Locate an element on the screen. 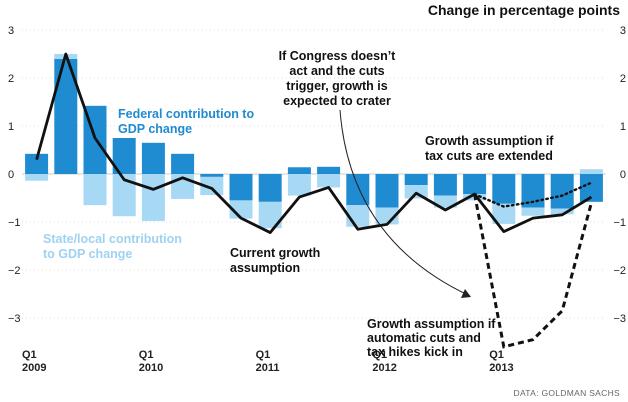 This screenshot has width=628, height=402. source-note: DATA: GOLDMAN SACHS is located at coordinates (567, 393).